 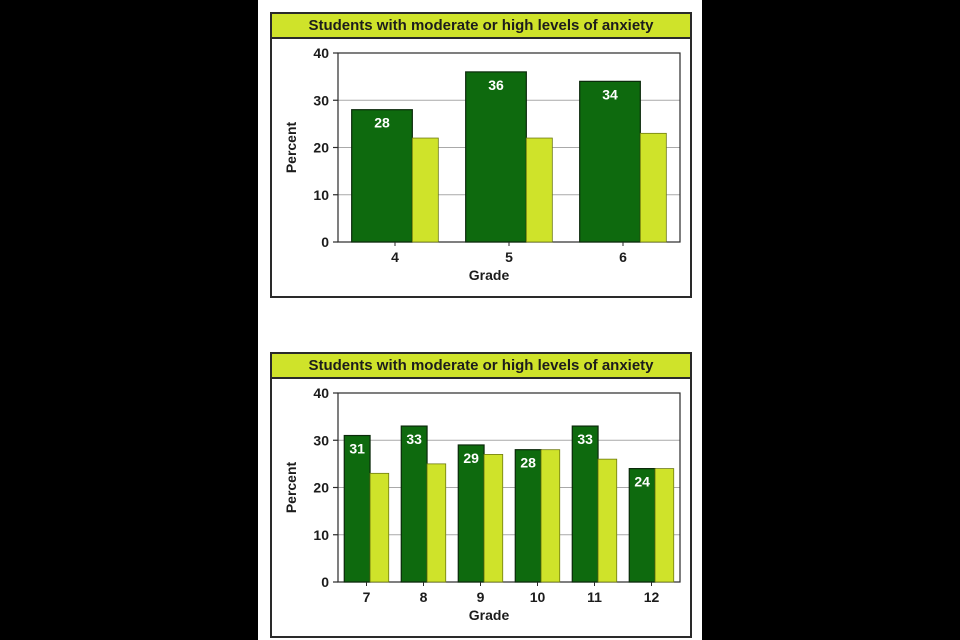 What do you see at coordinates (357, 449) in the screenshot?
I see `bar-data-label: 31` at bounding box center [357, 449].